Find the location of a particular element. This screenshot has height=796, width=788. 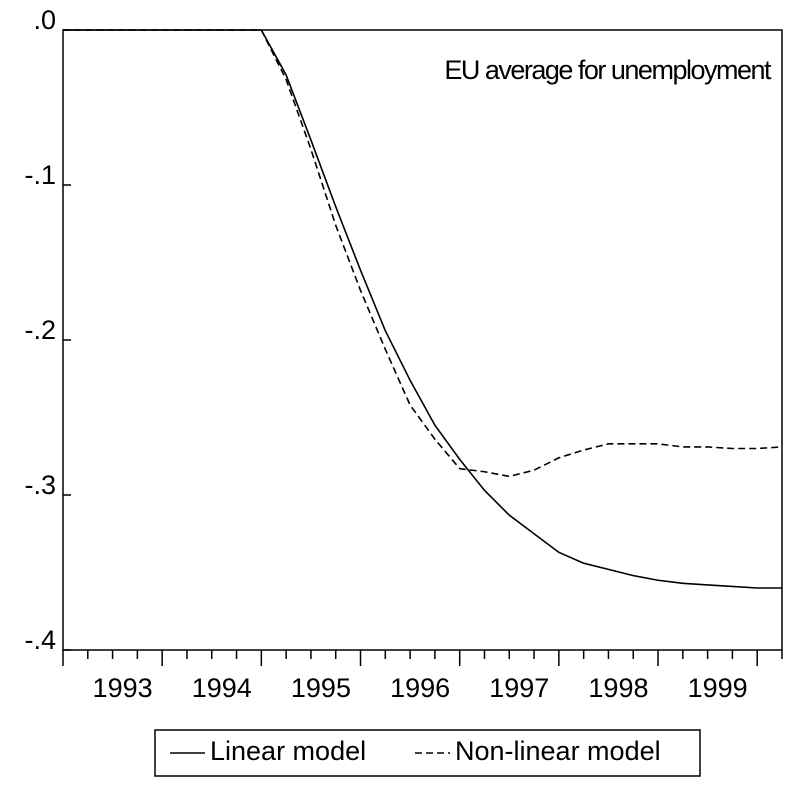

y-tick-label: -.1 is located at coordinates (40, 175).